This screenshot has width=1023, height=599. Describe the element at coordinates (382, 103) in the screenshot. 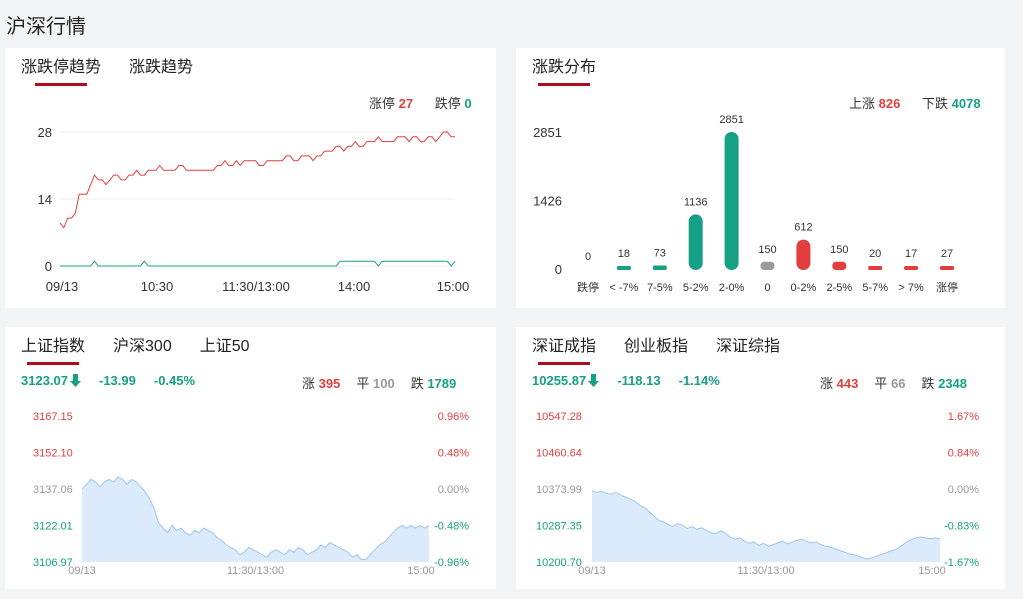

I see `limit-up-label: 涨停` at that location.